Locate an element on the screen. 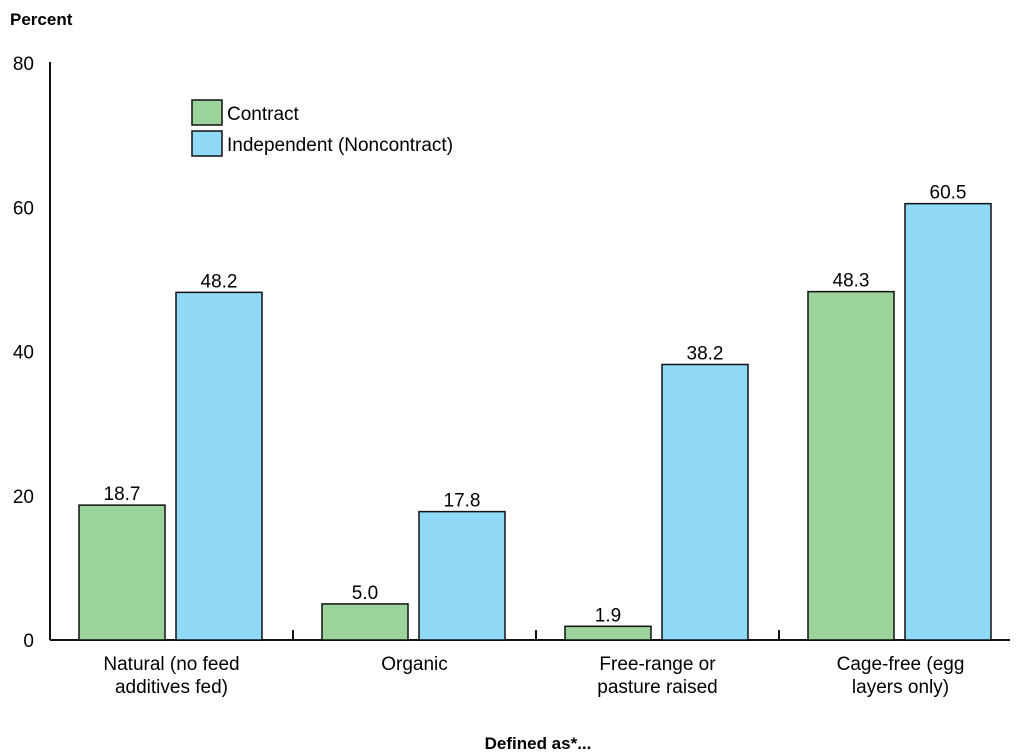 The height and width of the screenshot is (756, 1016). category-label: Cage-free (egg is located at coordinates (901, 664).